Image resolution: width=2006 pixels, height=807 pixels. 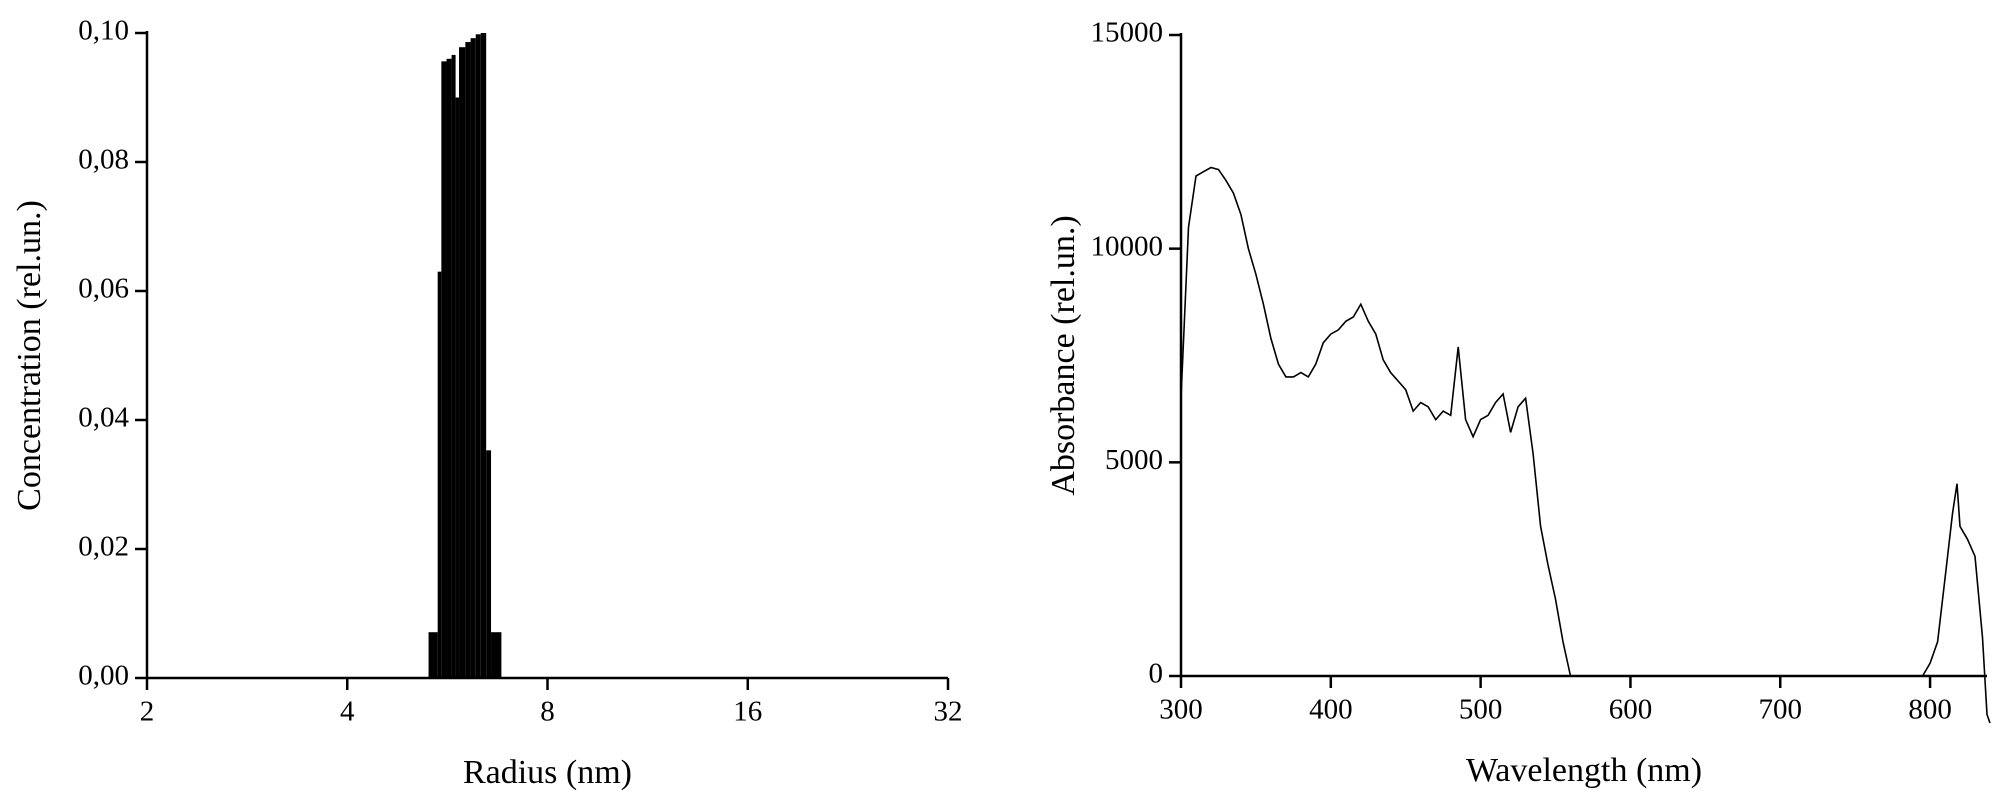 I want to click on x-tick-label: 4, so click(x=347, y=712).